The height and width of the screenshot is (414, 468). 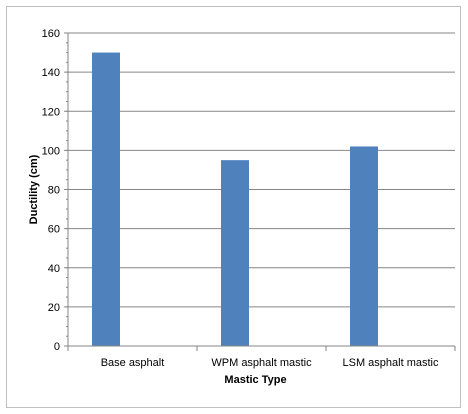 I want to click on y-axis-title: Ductility (cm), so click(x=34, y=189).